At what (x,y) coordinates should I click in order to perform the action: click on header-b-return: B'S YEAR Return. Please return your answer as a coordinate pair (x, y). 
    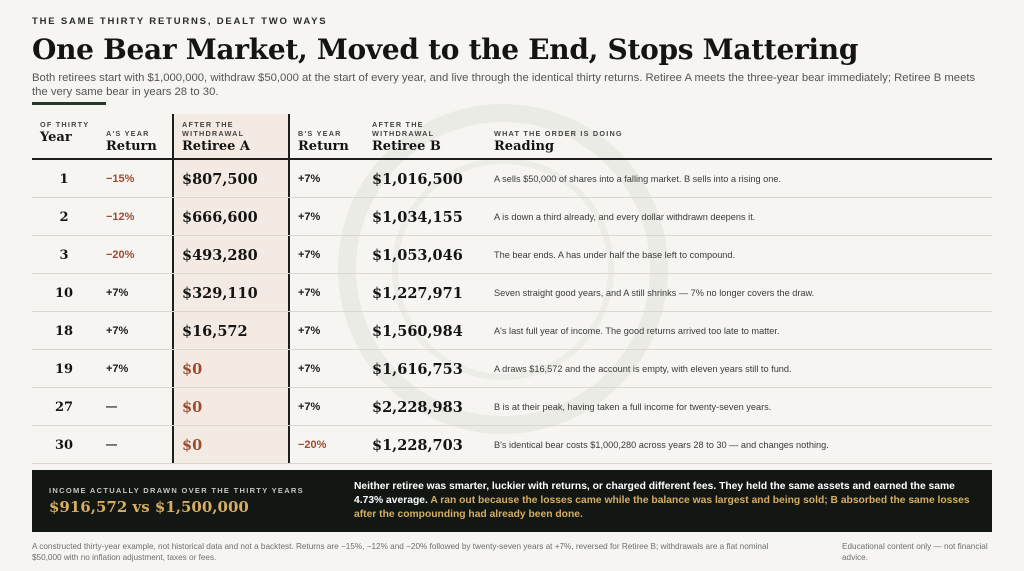
    Looking at the image, I should click on (331, 137).